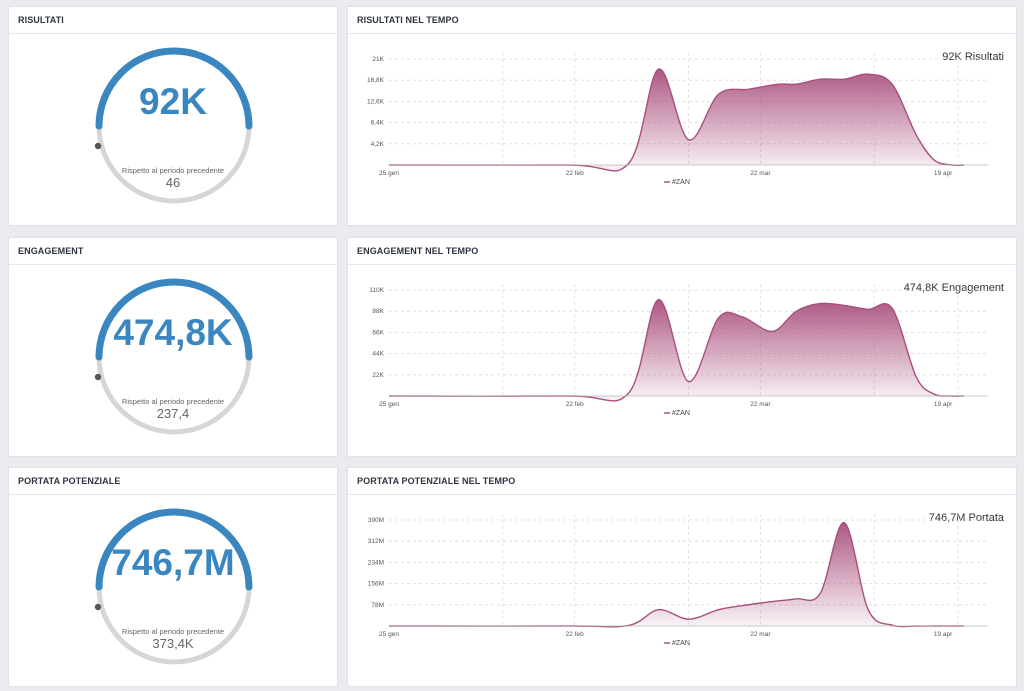 This screenshot has height=691, width=1024. Describe the element at coordinates (173, 413) in the screenshot. I see `previous-value: 237,4` at that location.